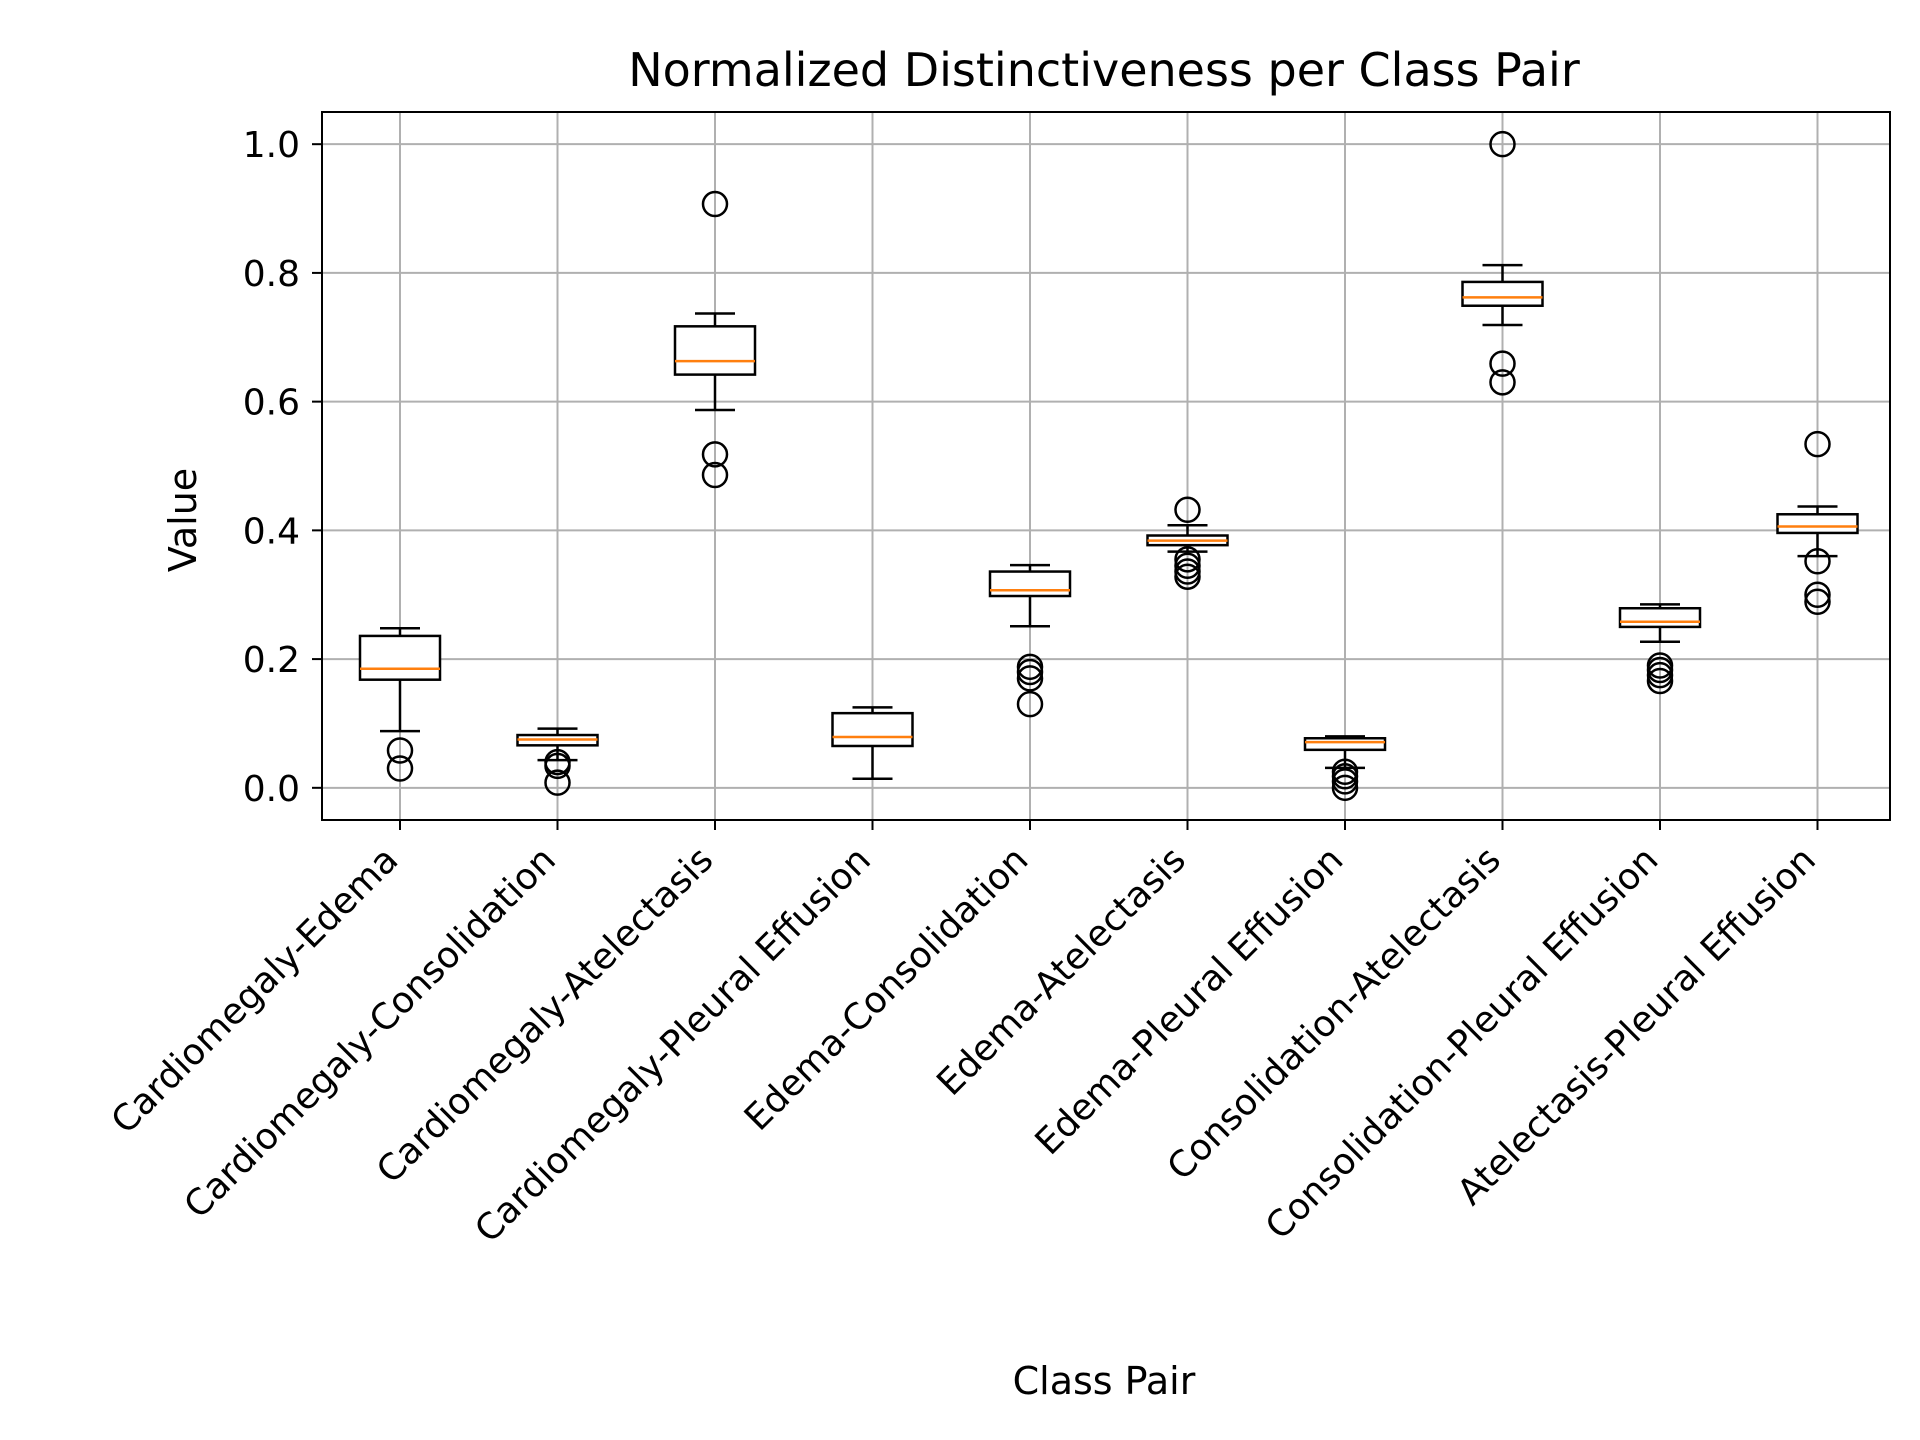  Describe the element at coordinates (1104, 1381) in the screenshot. I see `x-axis-label: Class Pair` at that location.